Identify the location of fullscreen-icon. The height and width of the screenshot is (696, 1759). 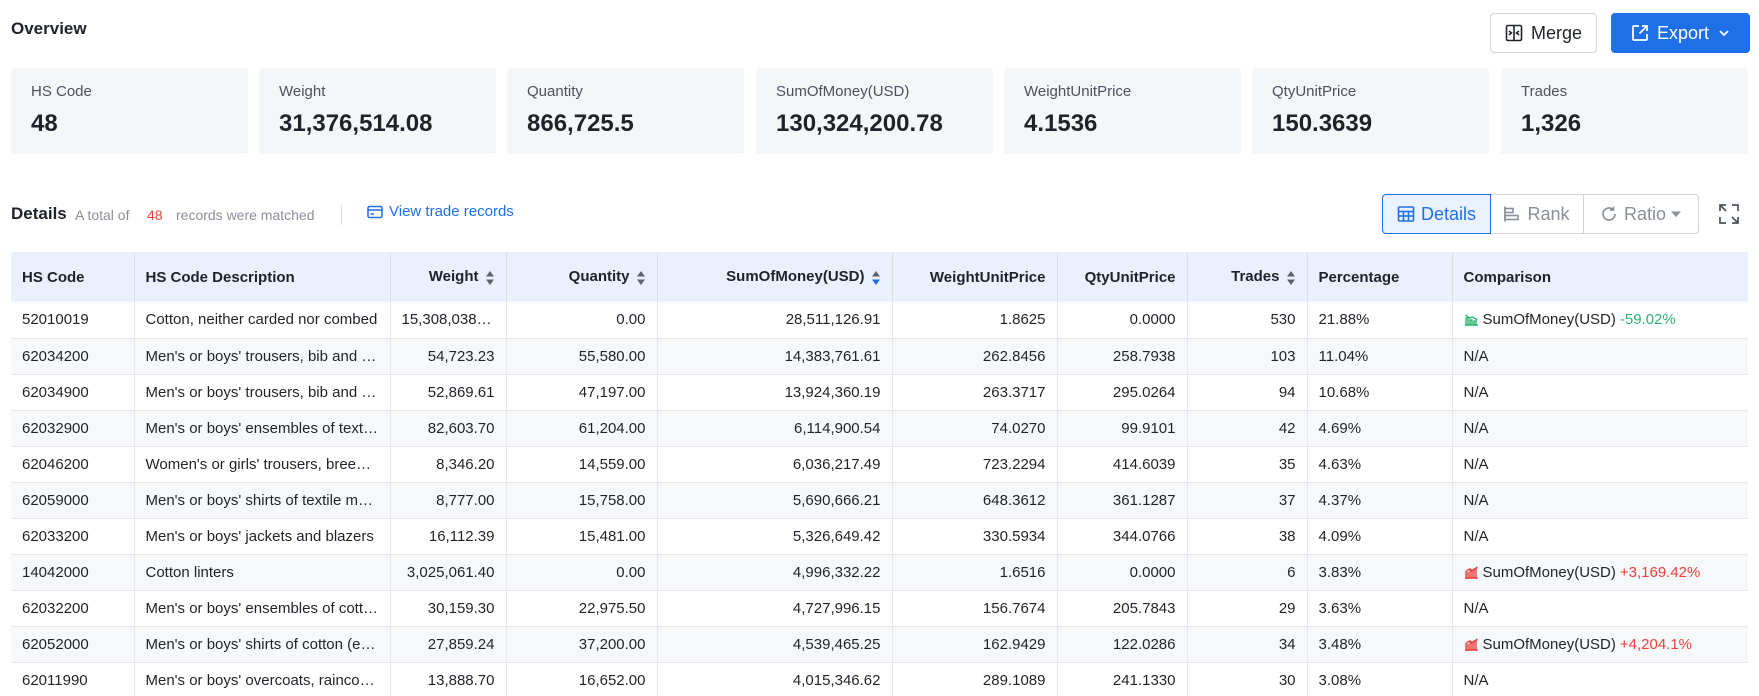
(1729, 214).